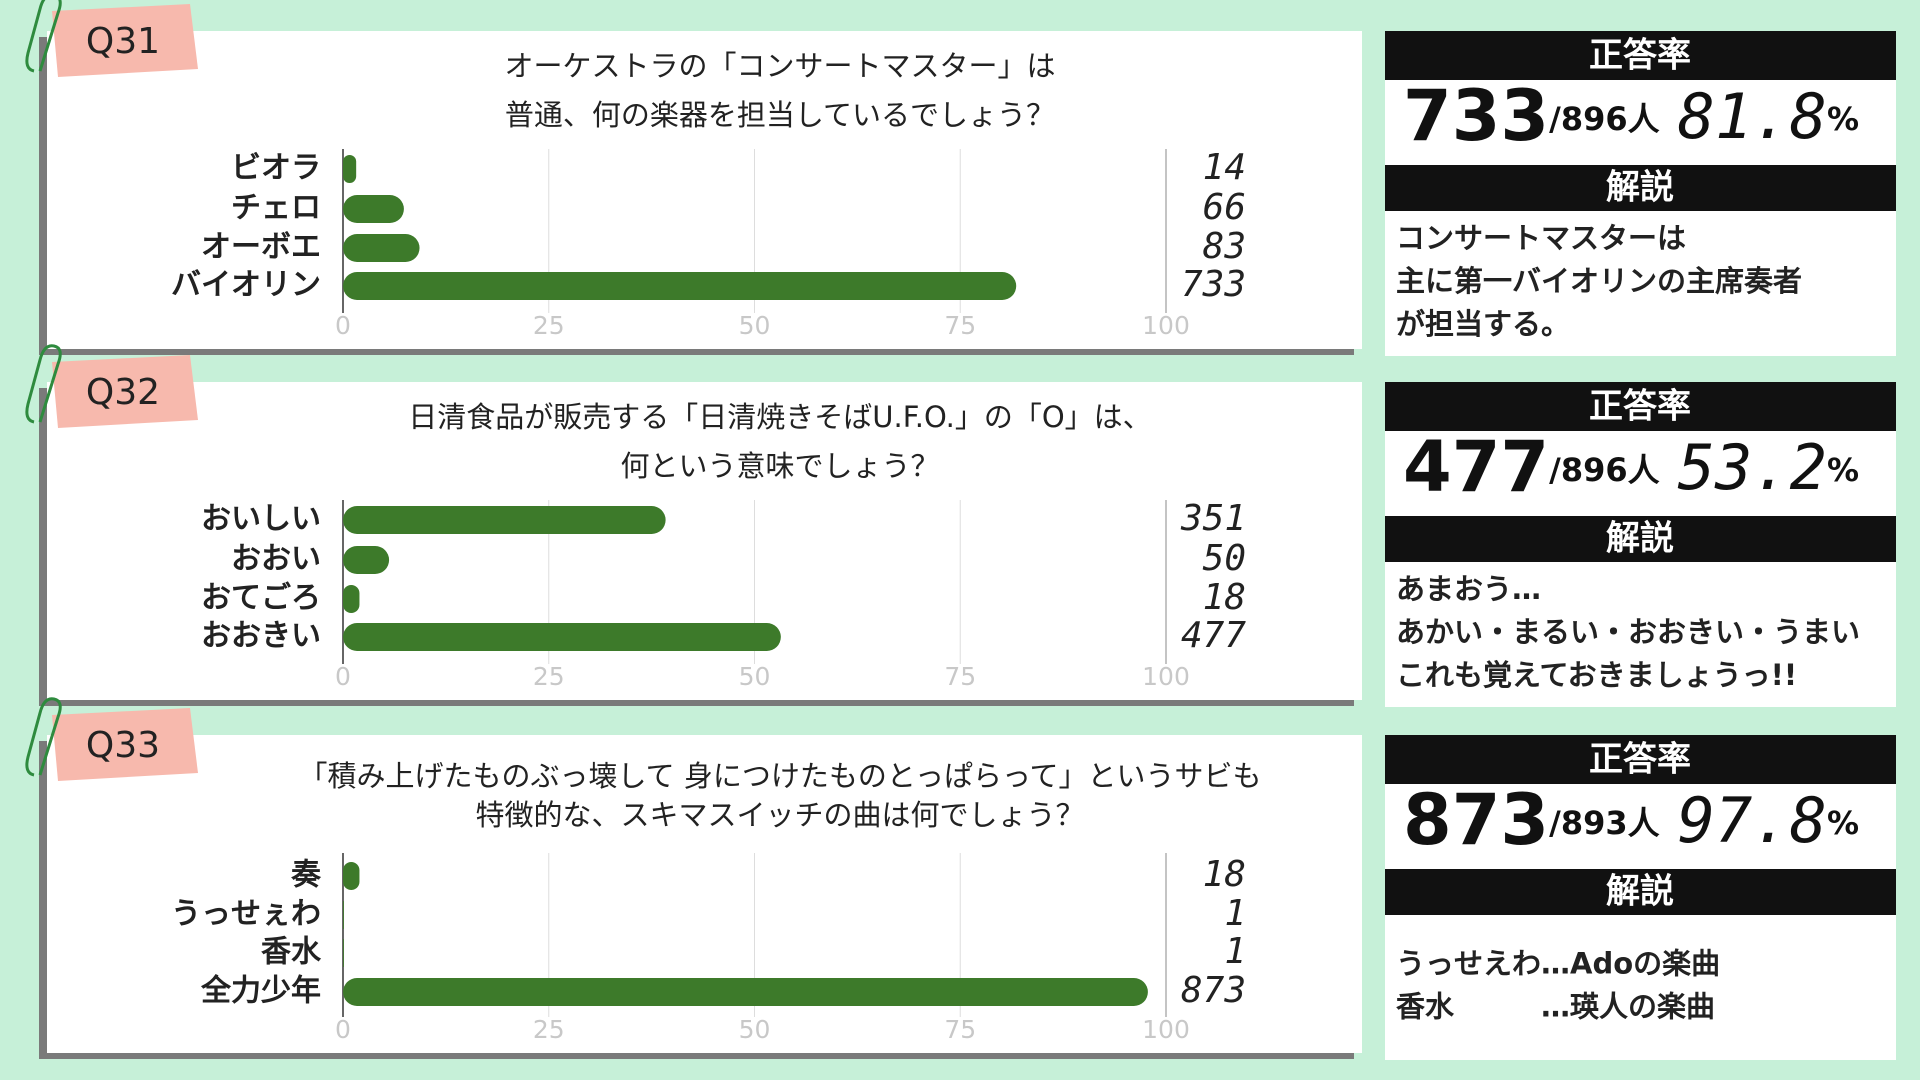  What do you see at coordinates (1224, 207) in the screenshot?
I see `count-label: 66` at bounding box center [1224, 207].